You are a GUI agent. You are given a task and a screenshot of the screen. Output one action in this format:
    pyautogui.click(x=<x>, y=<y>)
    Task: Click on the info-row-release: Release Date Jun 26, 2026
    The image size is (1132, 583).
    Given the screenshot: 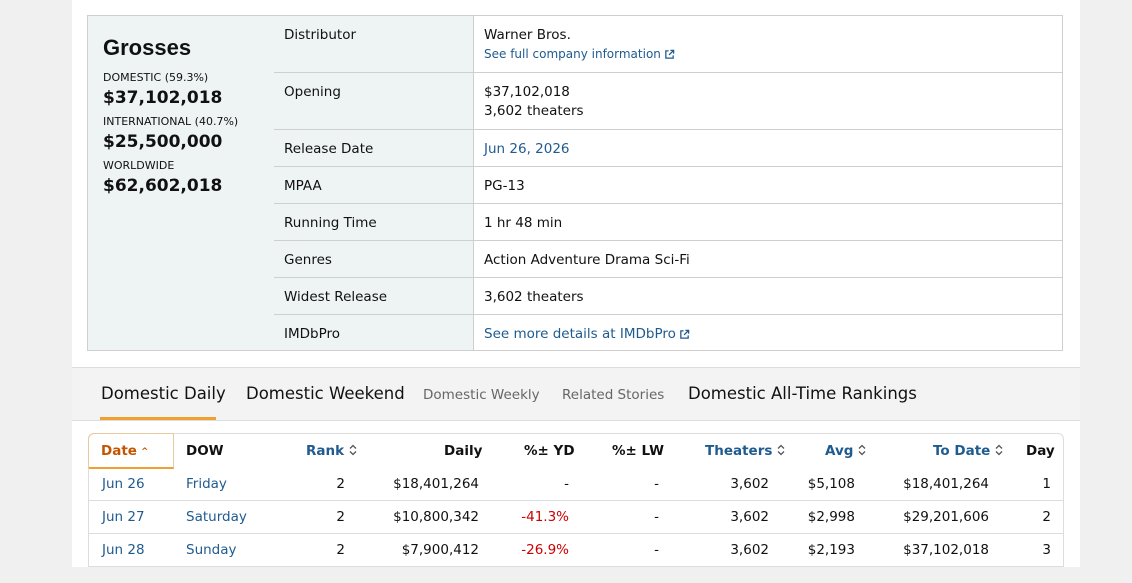 What is the action you would take?
    pyautogui.click(x=668, y=148)
    